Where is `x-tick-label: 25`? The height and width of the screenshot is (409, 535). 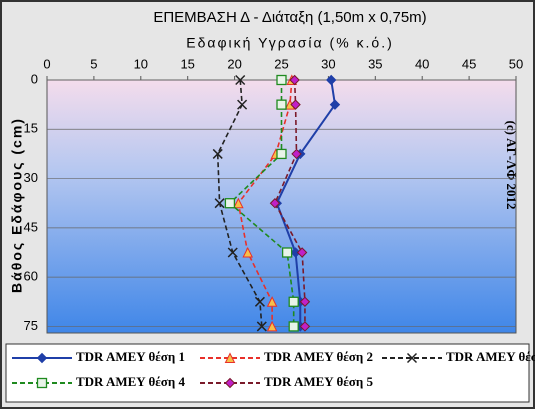
x-tick-label: 25 is located at coordinates (281, 63).